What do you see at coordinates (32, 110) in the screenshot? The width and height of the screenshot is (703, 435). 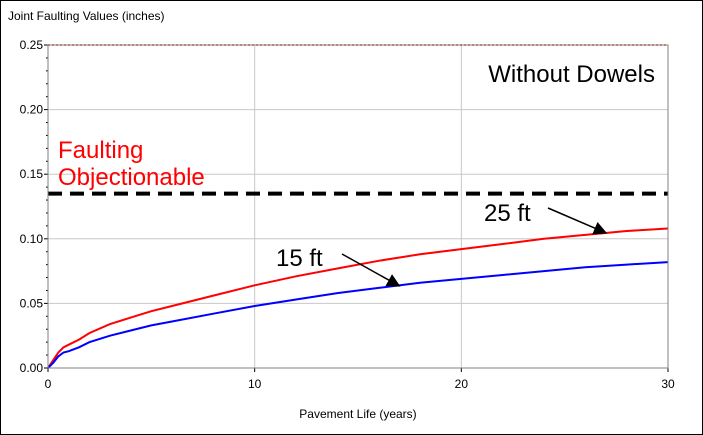 I see `y-tick-label: 0.20` at bounding box center [32, 110].